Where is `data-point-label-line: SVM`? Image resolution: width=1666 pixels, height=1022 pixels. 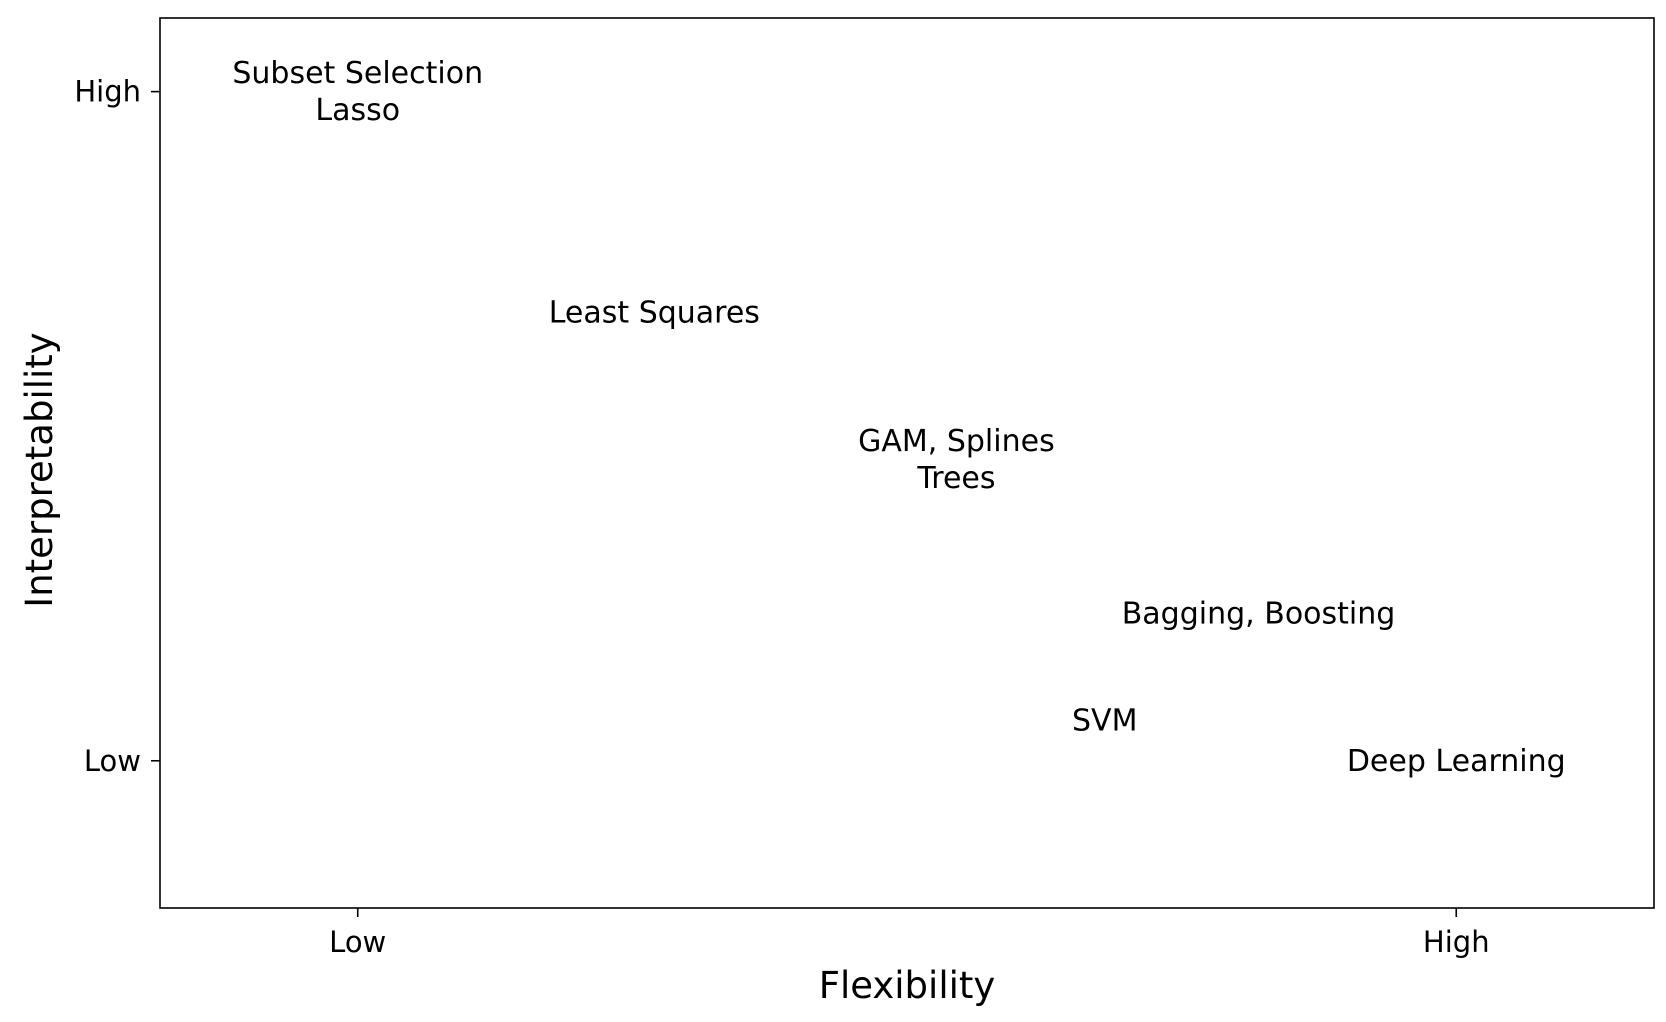
data-point-label-line: SVM is located at coordinates (1104, 721).